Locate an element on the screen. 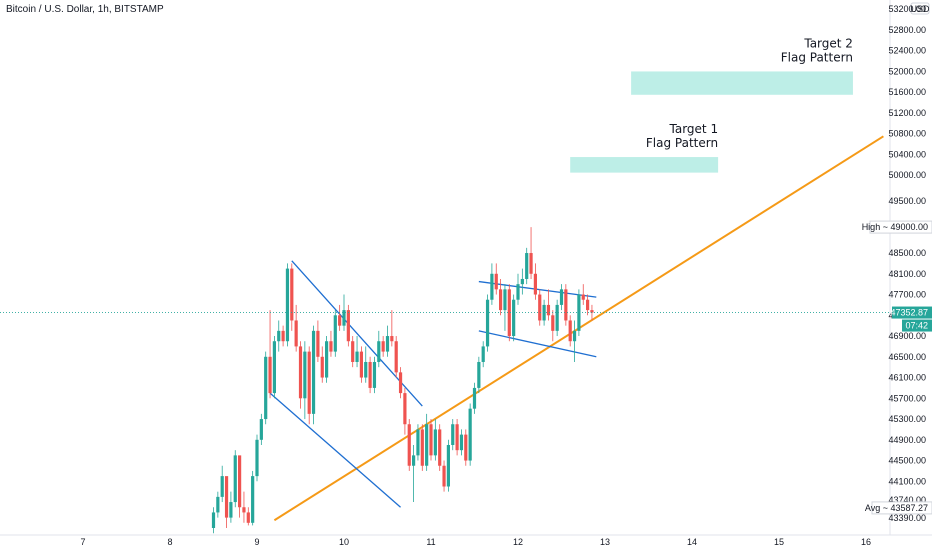  high-badge is located at coordinates (900, 227).